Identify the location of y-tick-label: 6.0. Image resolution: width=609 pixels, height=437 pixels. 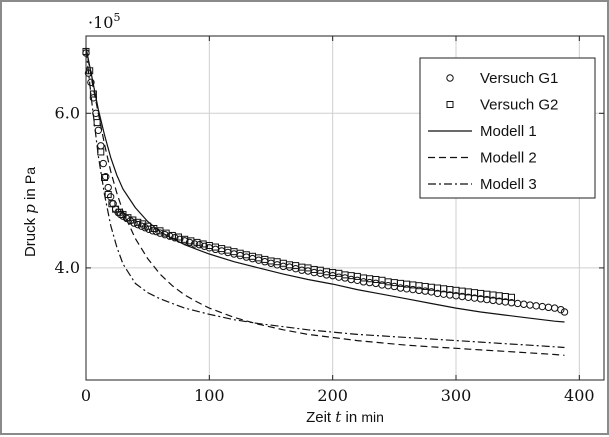
(67, 112).